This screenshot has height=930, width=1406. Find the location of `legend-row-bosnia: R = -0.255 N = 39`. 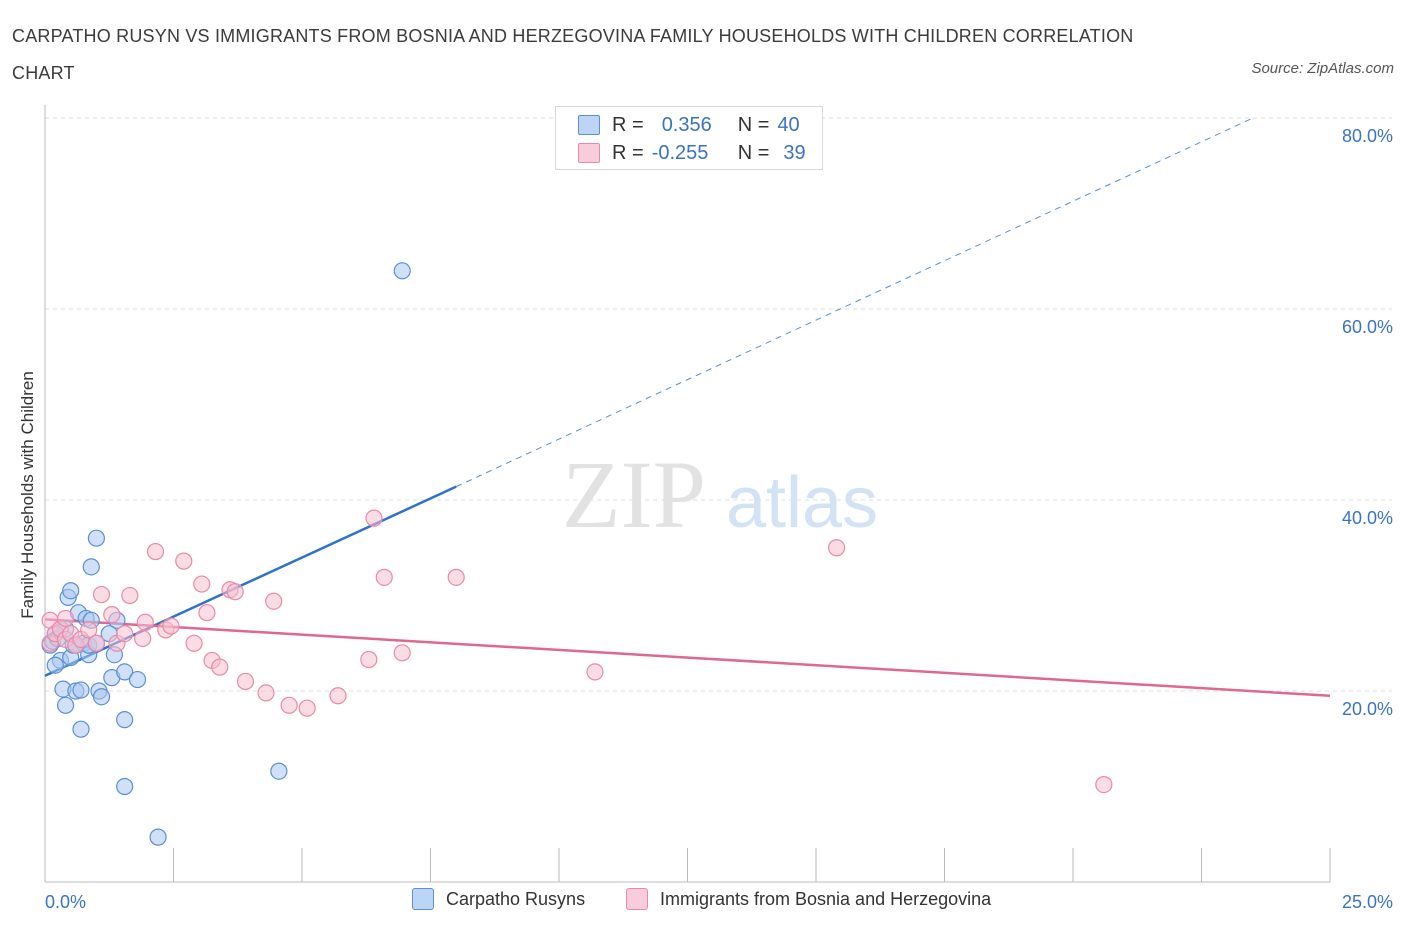

legend-row-bosnia: R = -0.255 N = 39 is located at coordinates (692, 153).